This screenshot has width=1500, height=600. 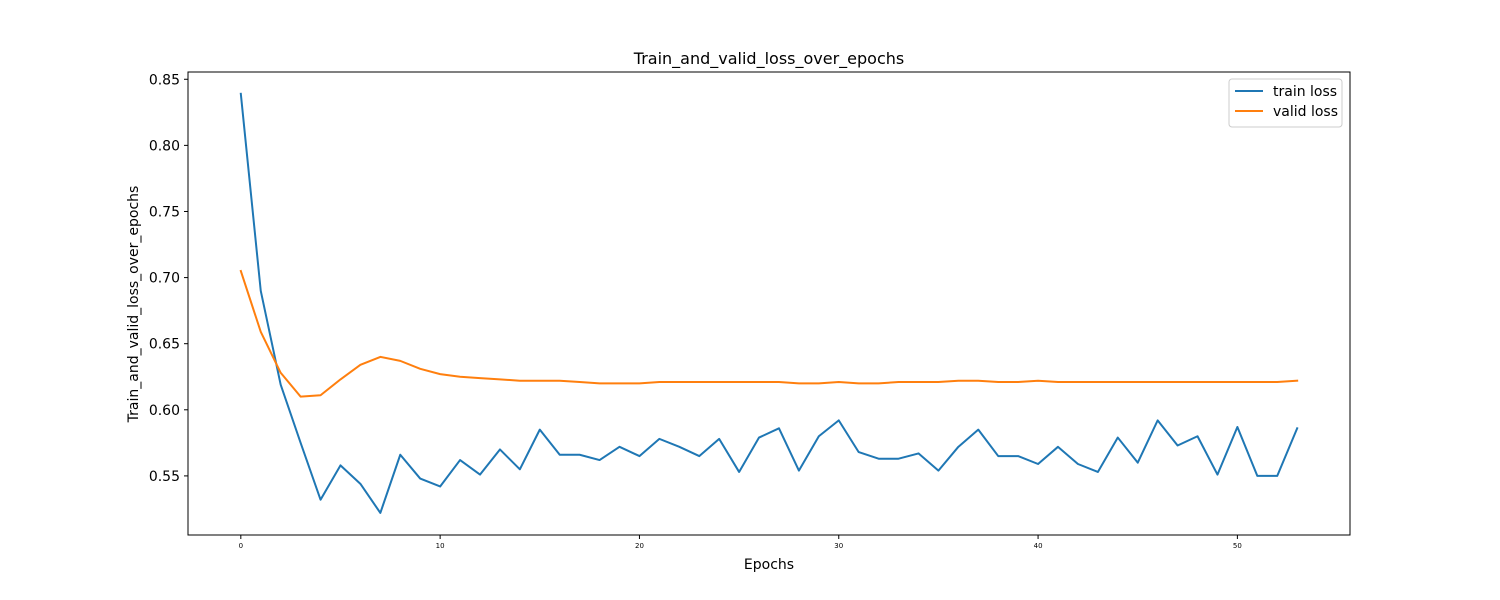 I want to click on x-tick-label: 50, so click(x=1237, y=546).